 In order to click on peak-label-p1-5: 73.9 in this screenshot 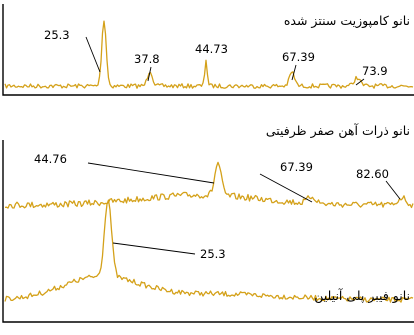, I will do `click(375, 71)`.